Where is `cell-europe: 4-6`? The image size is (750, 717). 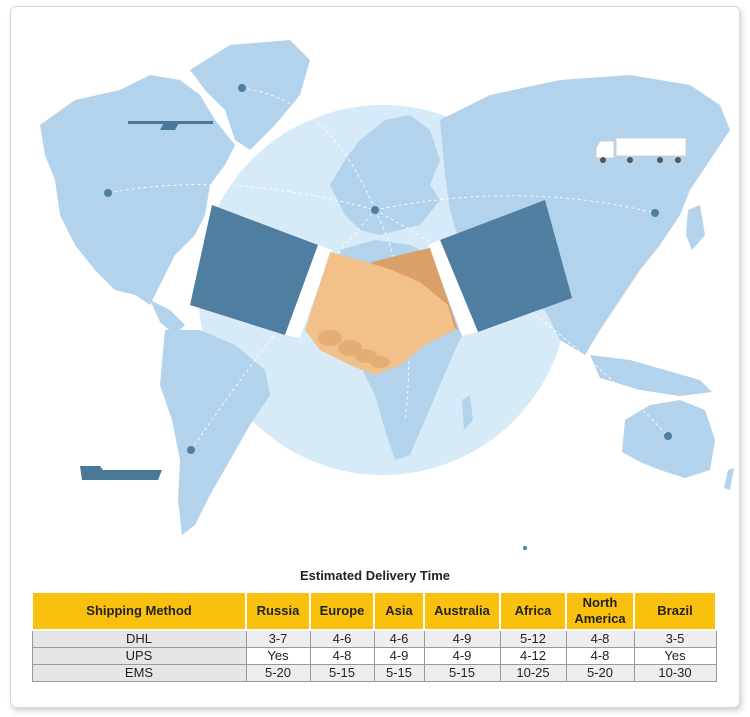
cell-europe: 4-6 is located at coordinates (342, 638).